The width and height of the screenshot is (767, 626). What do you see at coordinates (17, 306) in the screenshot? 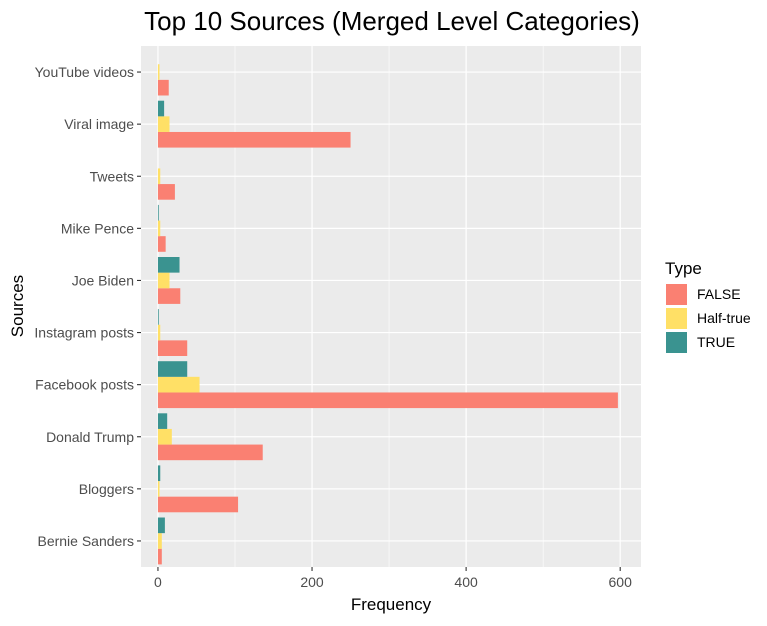
I see `y-axis-title: Sources` at bounding box center [17, 306].